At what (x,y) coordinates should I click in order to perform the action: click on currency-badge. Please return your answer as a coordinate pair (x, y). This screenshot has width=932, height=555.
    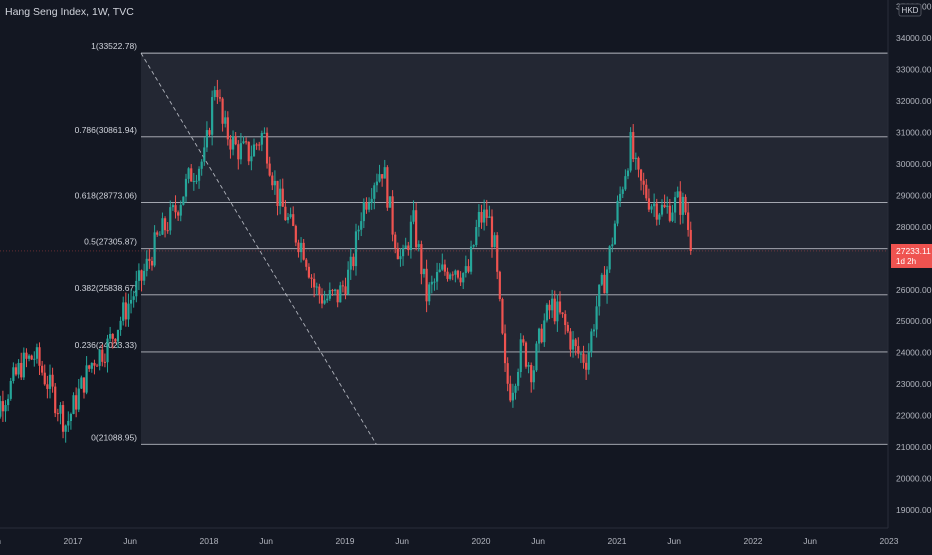
    Looking at the image, I should click on (910, 10).